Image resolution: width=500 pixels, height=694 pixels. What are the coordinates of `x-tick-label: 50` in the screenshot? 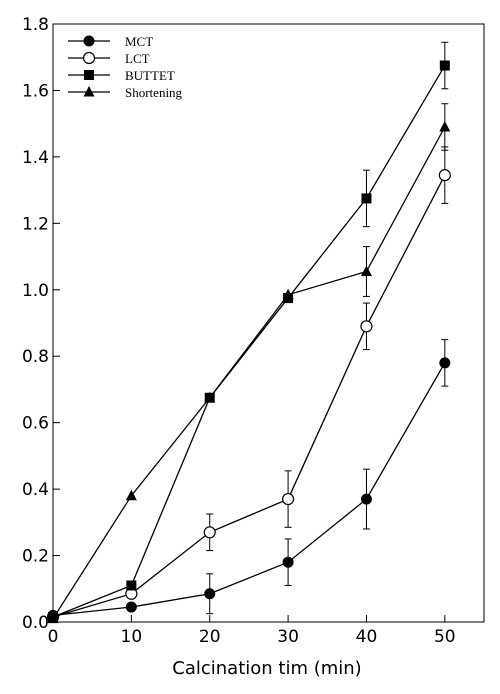 It's located at (445, 637).